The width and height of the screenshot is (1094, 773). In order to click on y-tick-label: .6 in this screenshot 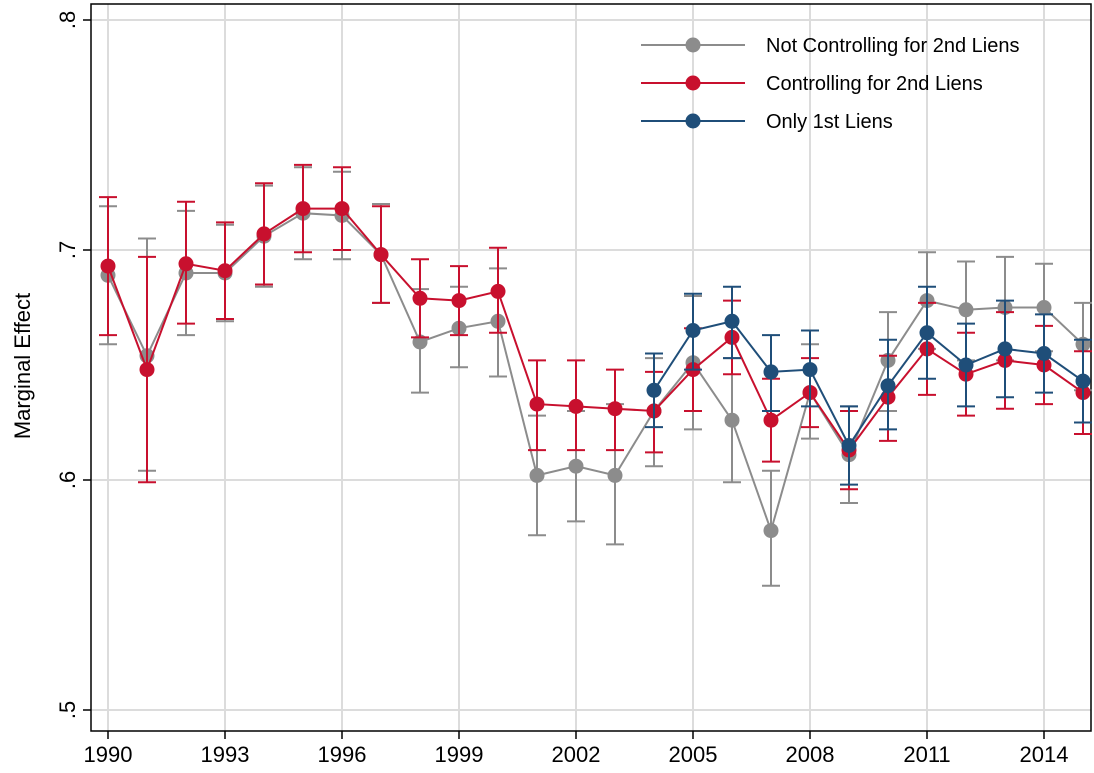, I will do `click(67, 480)`.